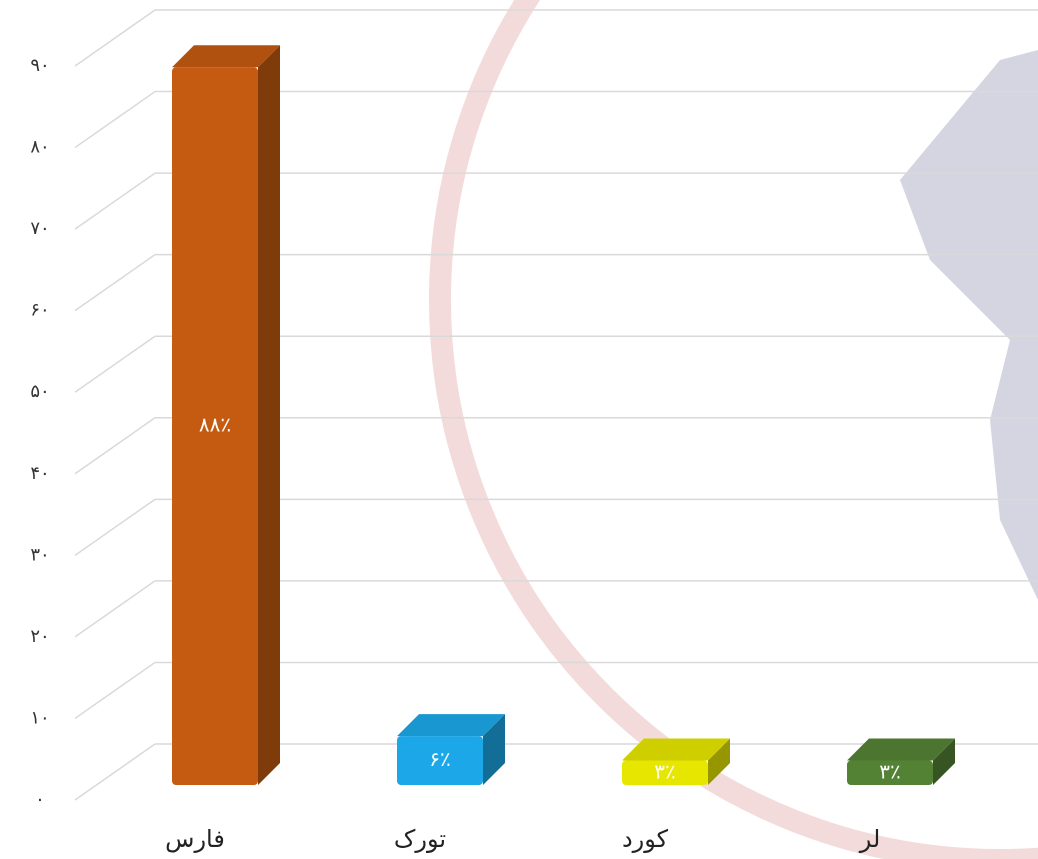 This screenshot has width=1038, height=859. What do you see at coordinates (40, 799) in the screenshot?
I see `y-tick-label: ۰` at bounding box center [40, 799].